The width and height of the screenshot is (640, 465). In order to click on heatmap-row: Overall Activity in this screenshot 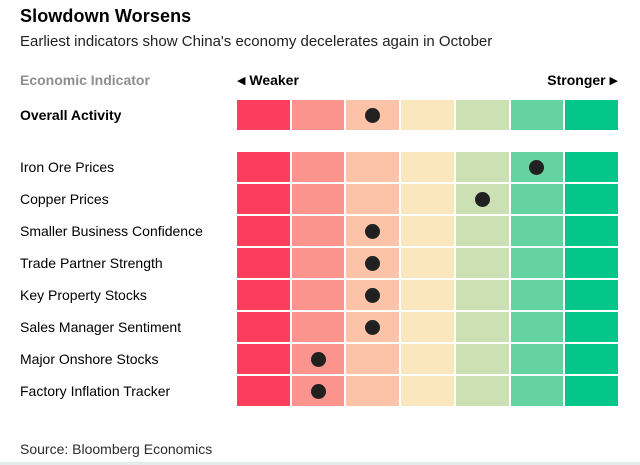, I will do `click(319, 115)`.